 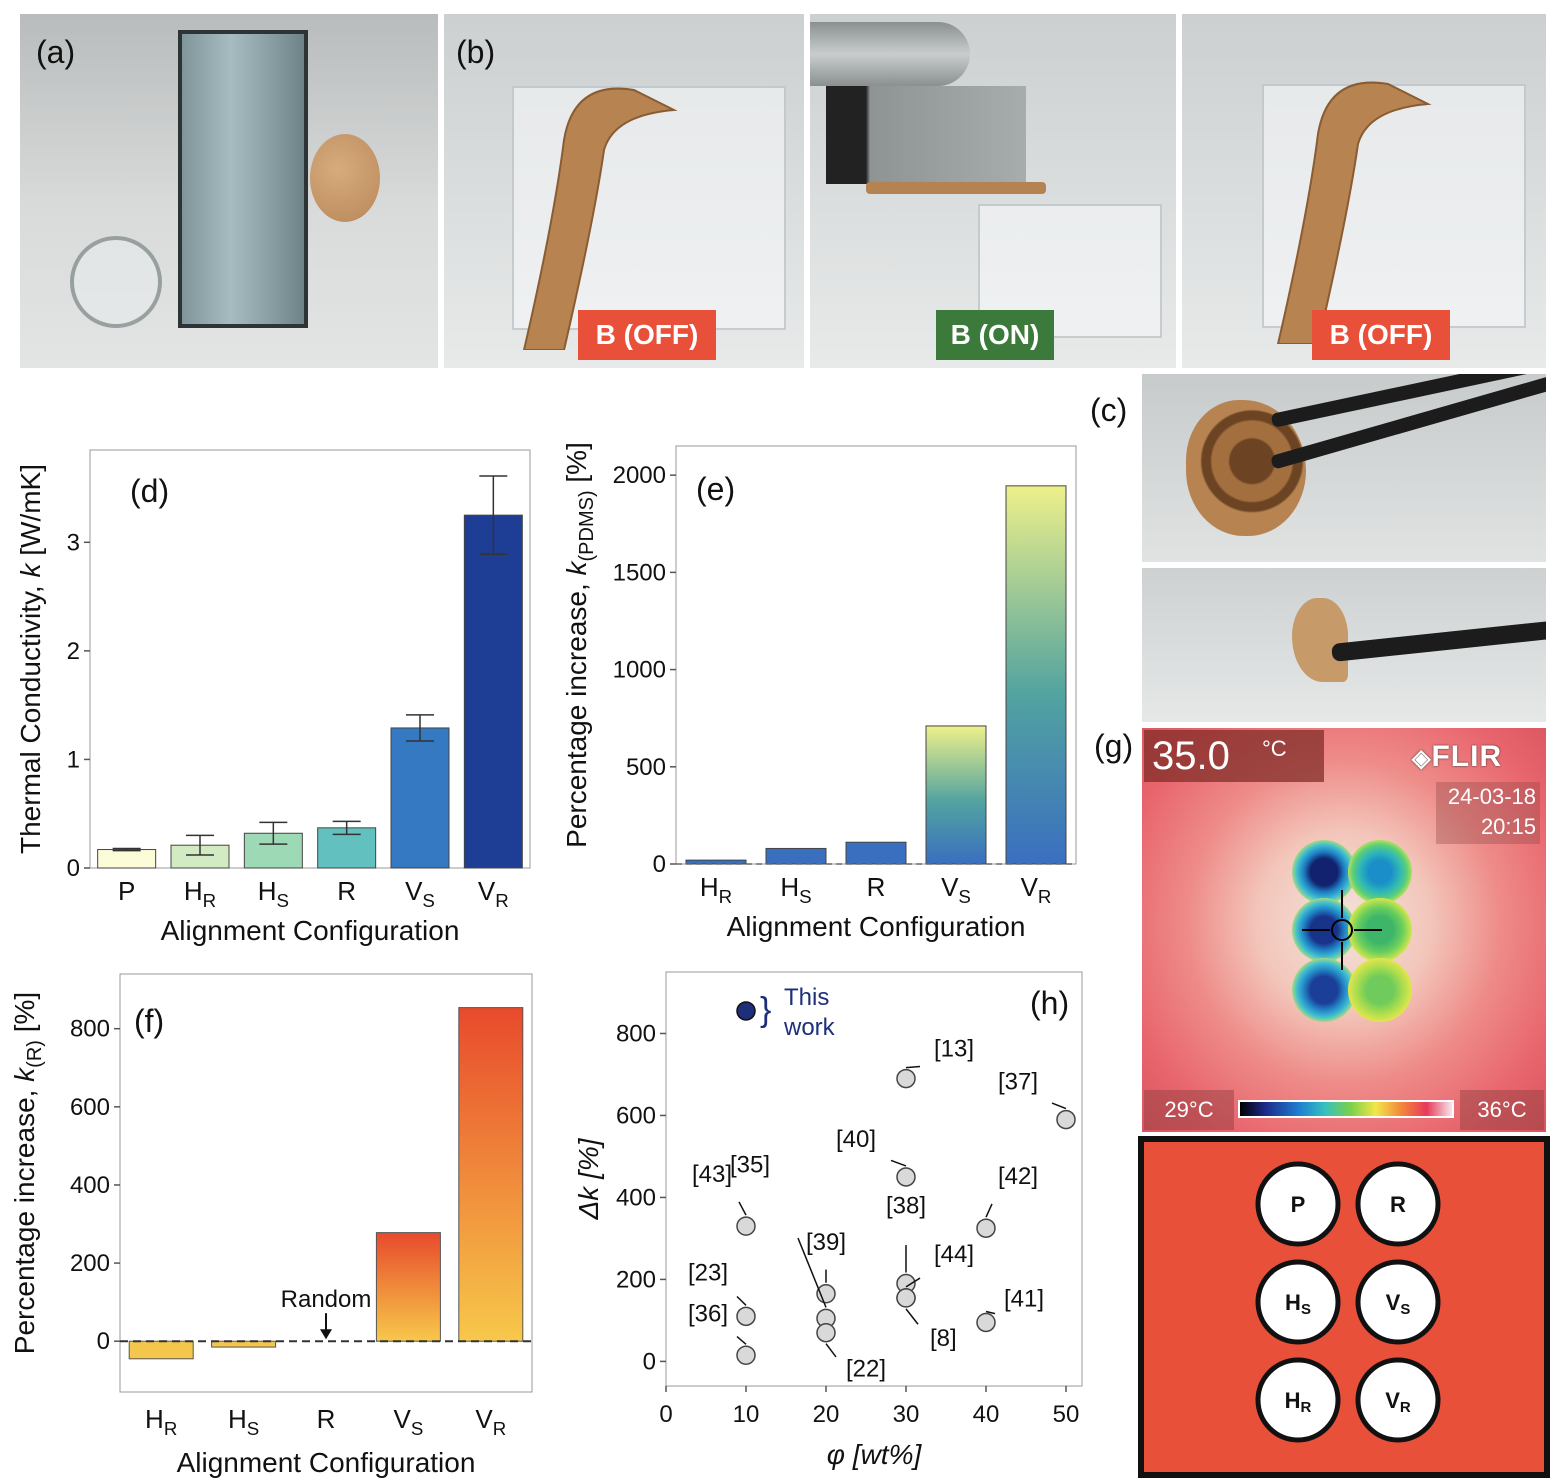 What do you see at coordinates (639, 572) in the screenshot?
I see `y-axis-tick-label: 1500` at bounding box center [639, 572].